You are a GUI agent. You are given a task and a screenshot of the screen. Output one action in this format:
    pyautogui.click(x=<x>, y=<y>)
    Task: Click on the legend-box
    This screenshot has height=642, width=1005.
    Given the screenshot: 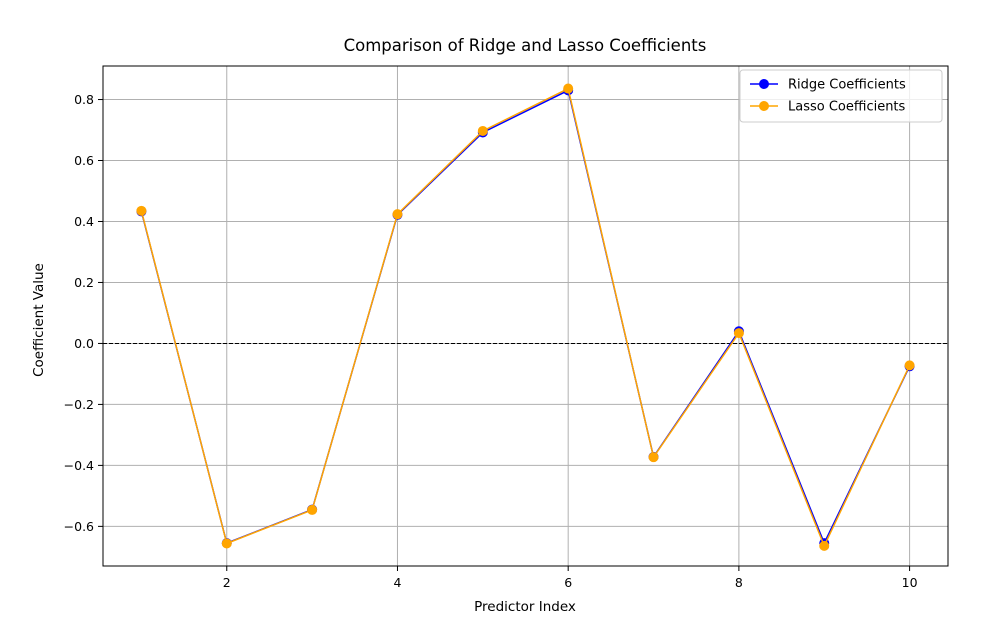 What is the action you would take?
    pyautogui.click(x=841, y=96)
    